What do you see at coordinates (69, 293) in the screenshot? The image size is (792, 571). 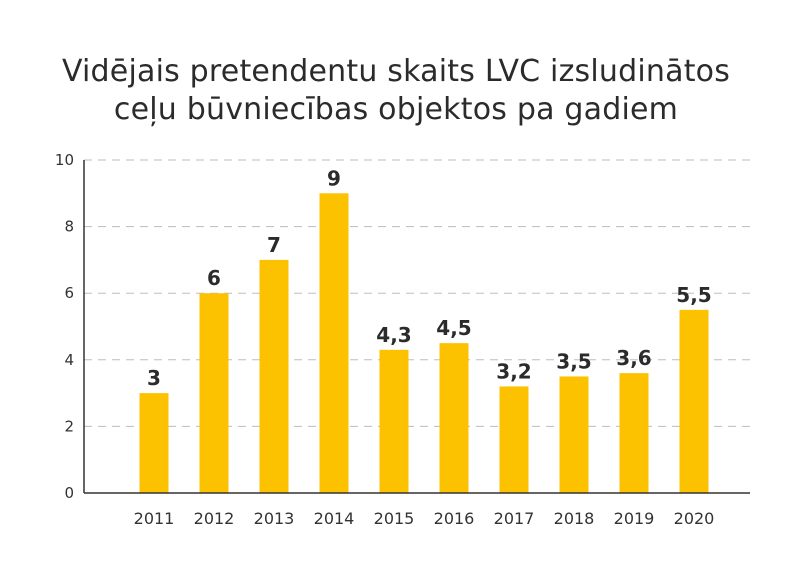 I see `y-tick-label: 6` at bounding box center [69, 293].